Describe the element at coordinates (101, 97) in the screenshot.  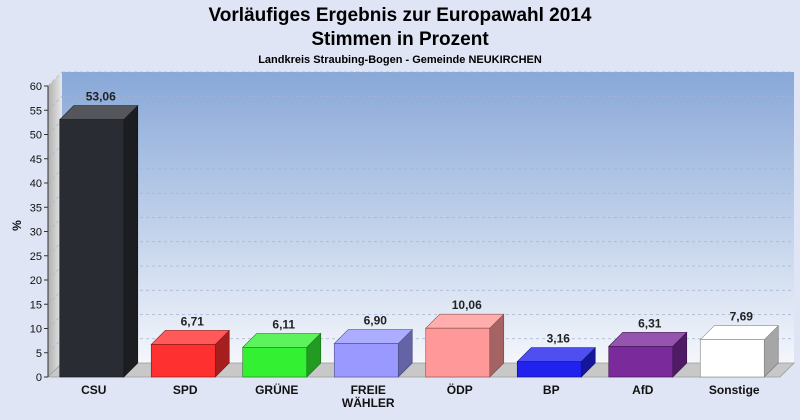
I see `data-label: 53,06` at that location.